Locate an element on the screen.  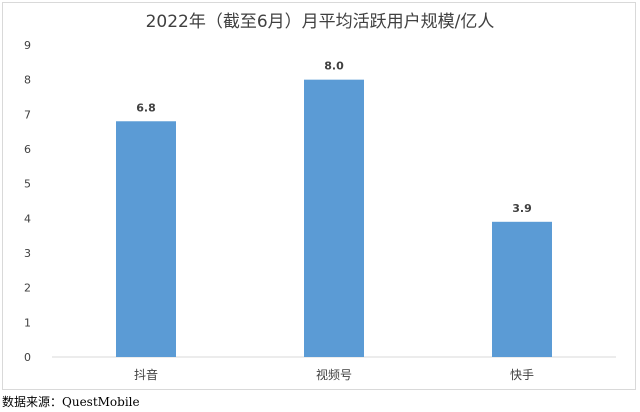
data-label: 6.8 is located at coordinates (146, 107).